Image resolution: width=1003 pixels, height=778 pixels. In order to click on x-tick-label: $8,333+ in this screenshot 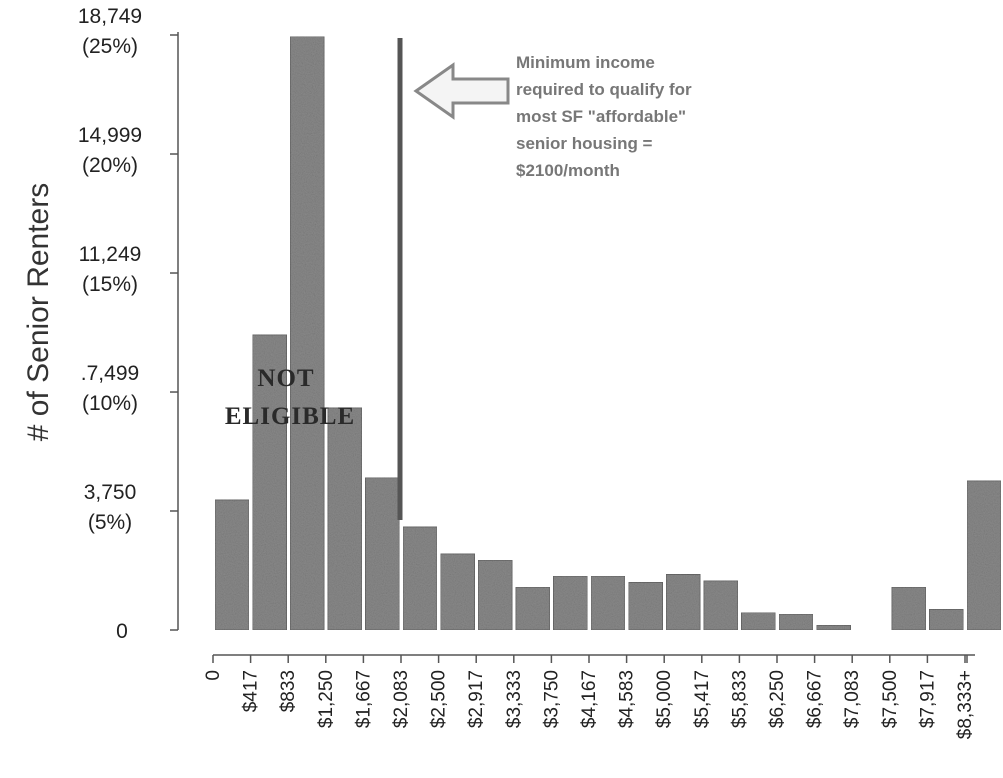, I will do `click(965, 704)`.